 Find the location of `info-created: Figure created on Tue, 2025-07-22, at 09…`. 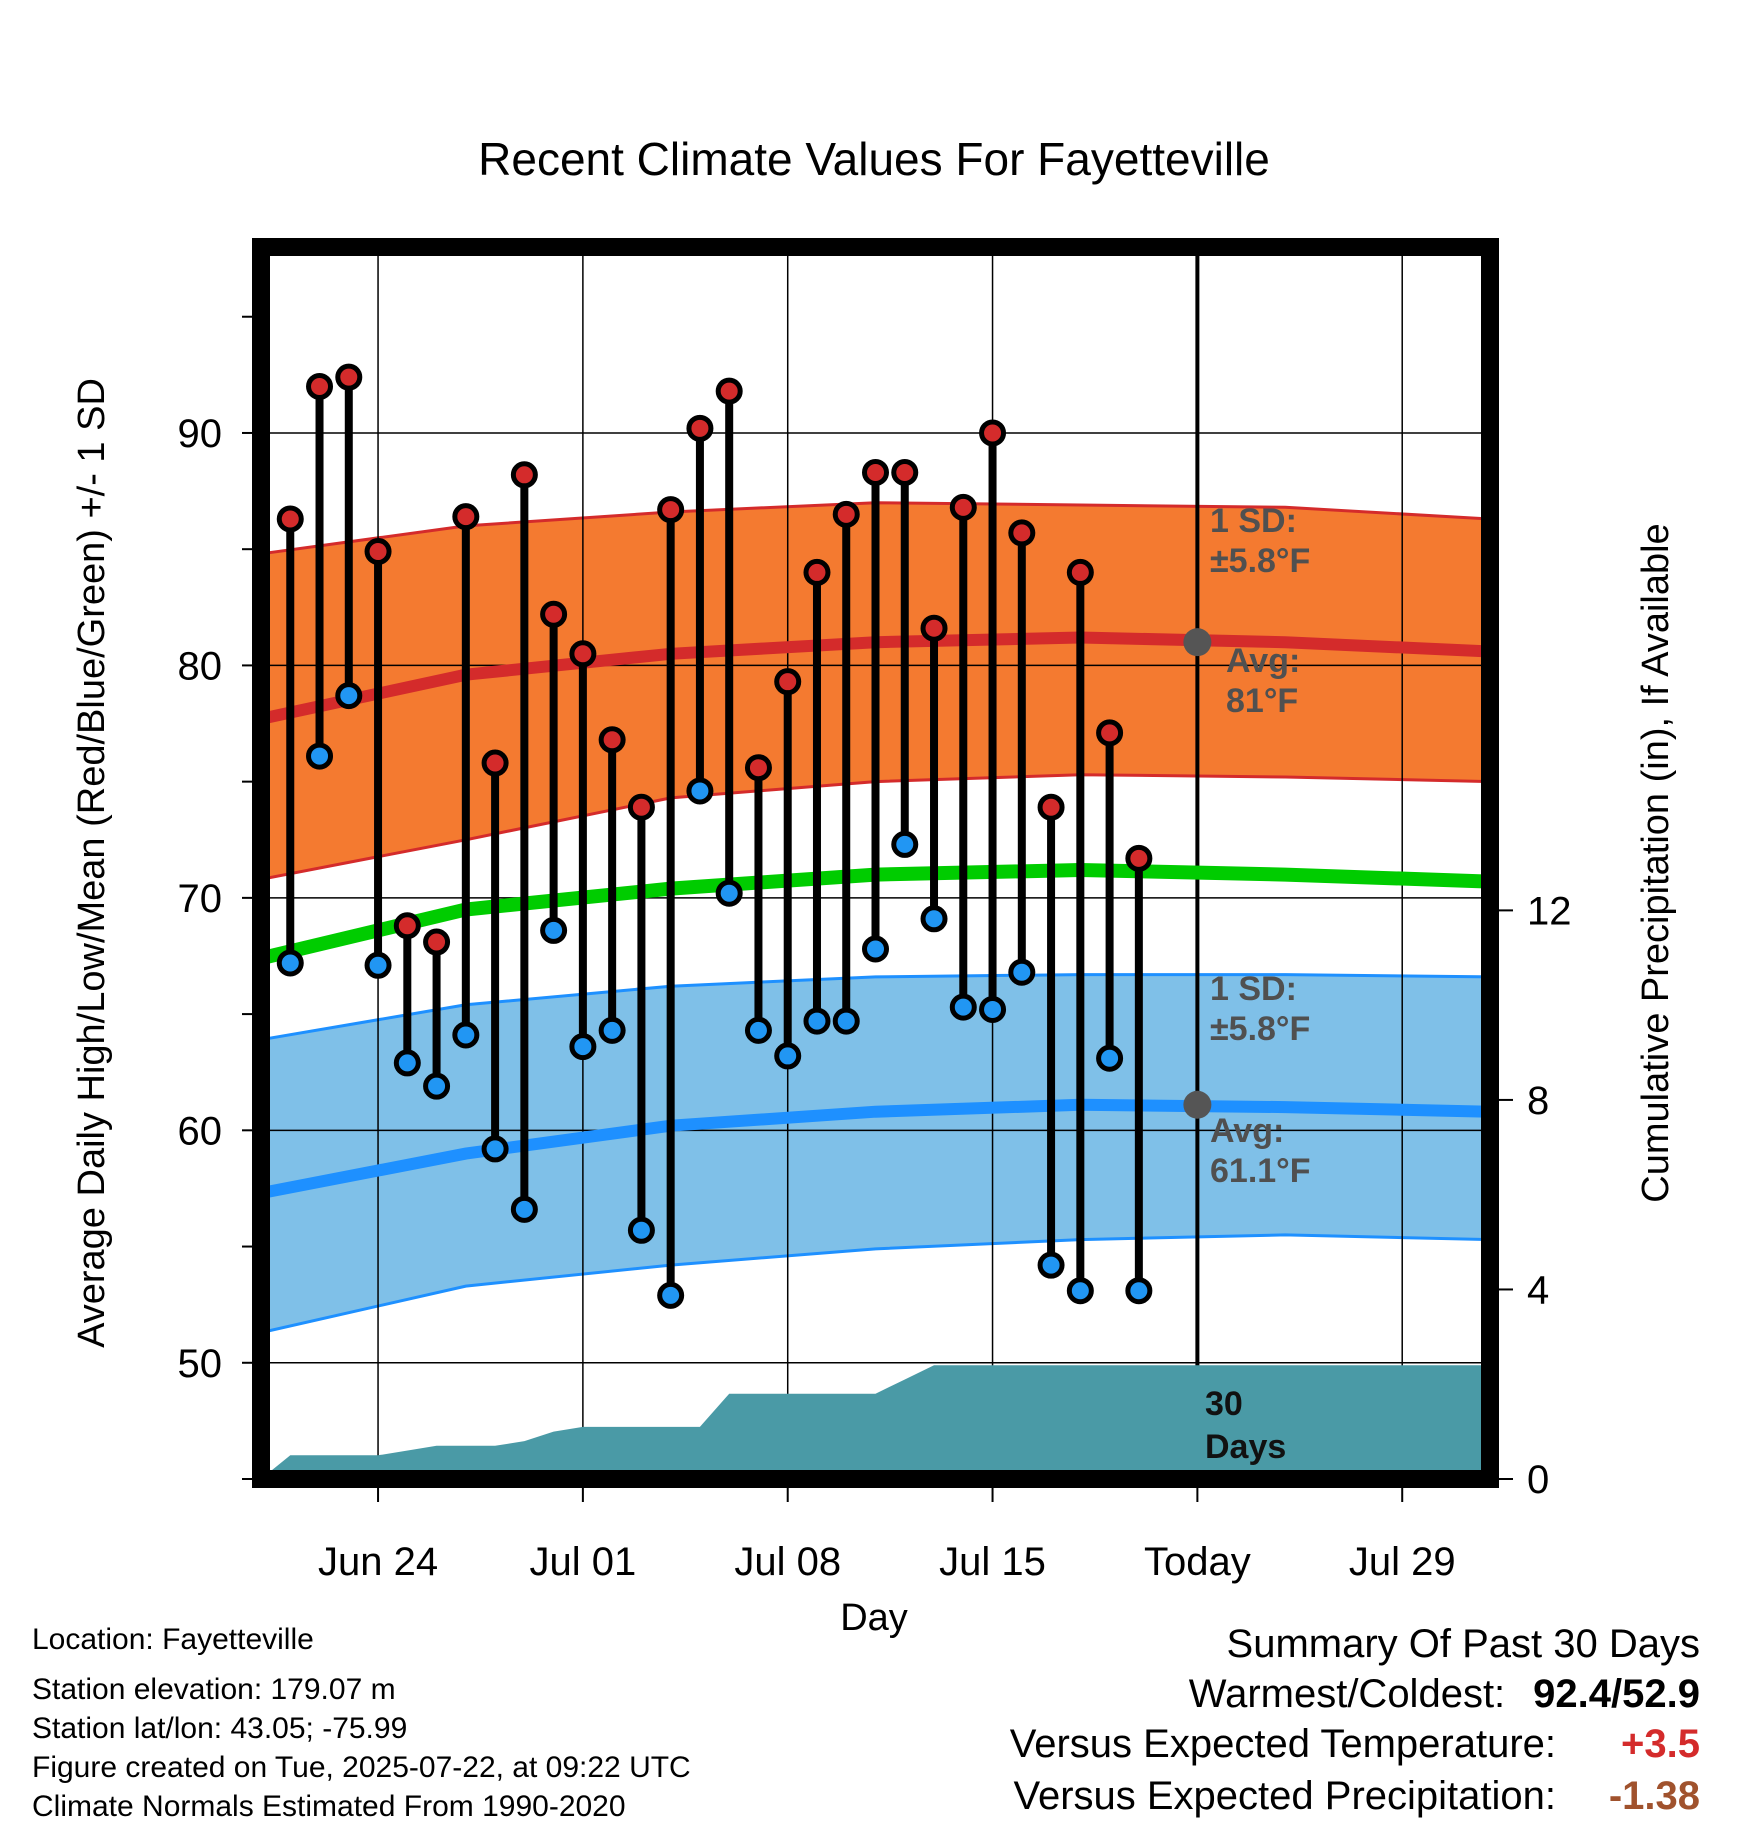

info-created: Figure created on Tue, 2025-07-22, at 09… is located at coordinates (361, 1767).